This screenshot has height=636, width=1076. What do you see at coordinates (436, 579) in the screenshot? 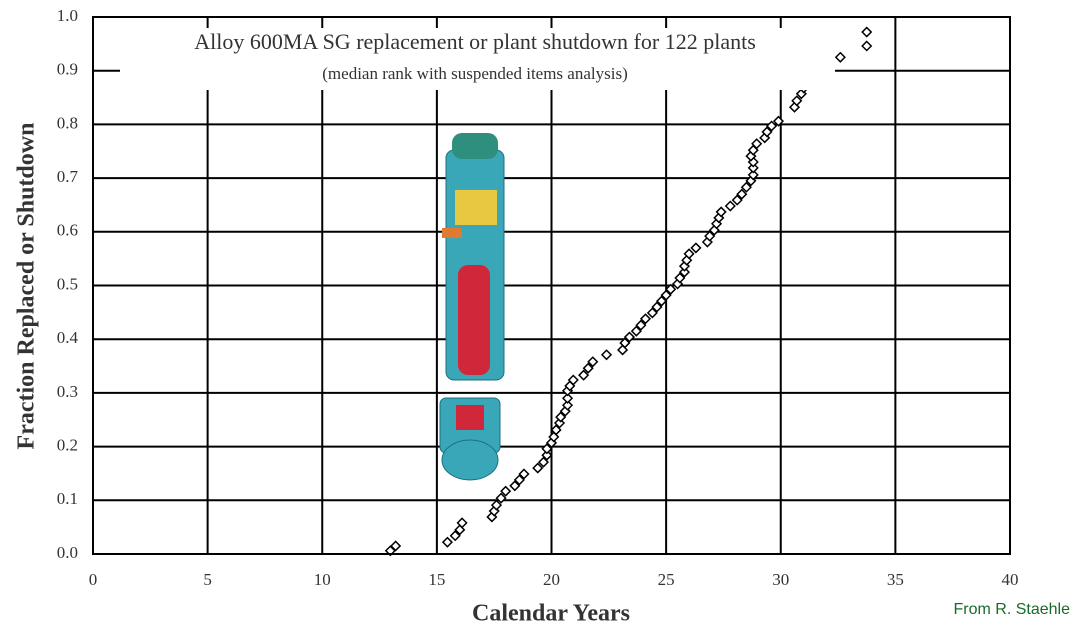
I see `x-tick-label: 15` at bounding box center [436, 579].